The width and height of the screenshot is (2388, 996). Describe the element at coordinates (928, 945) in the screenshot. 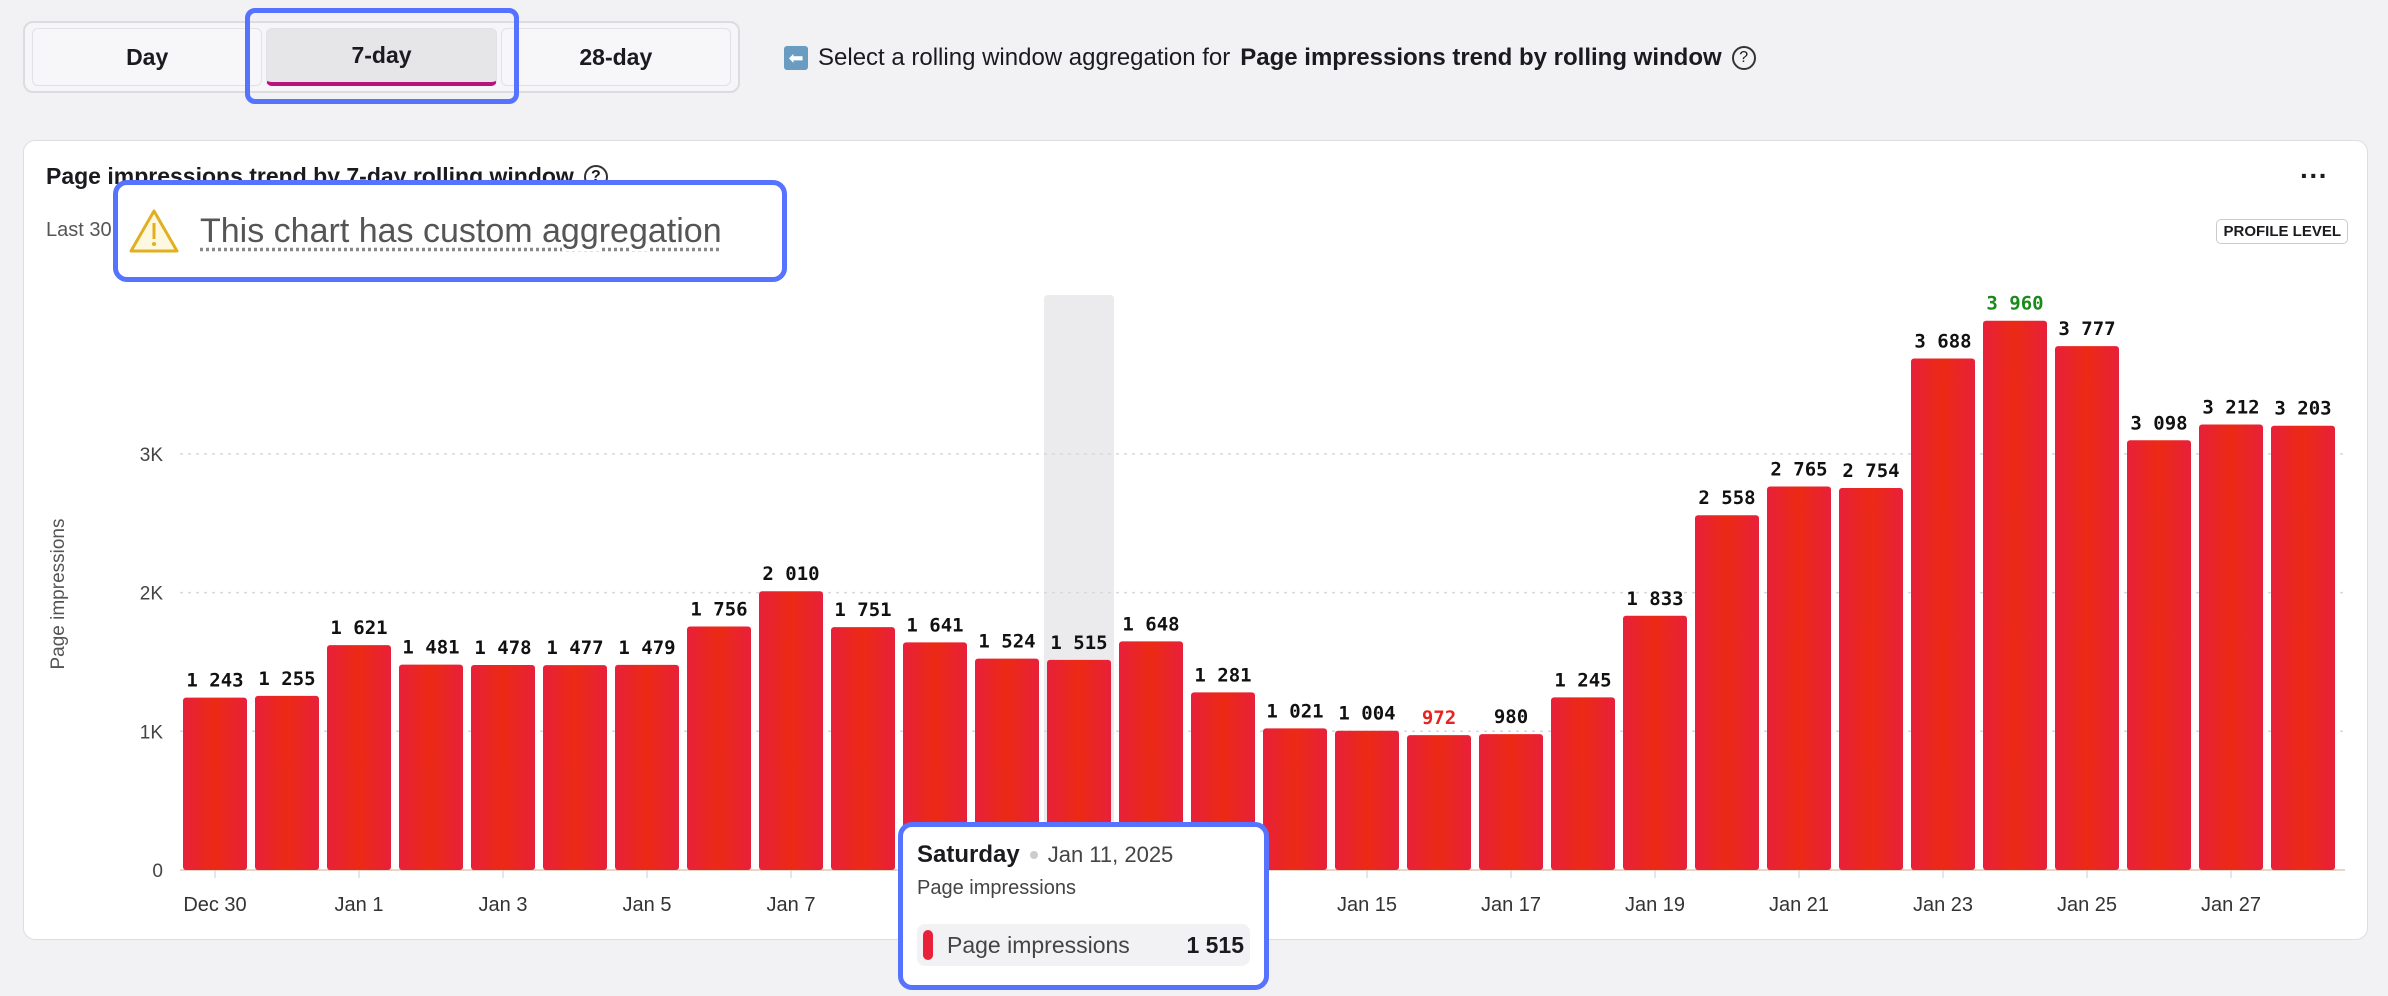

I see `series-swatch` at that location.